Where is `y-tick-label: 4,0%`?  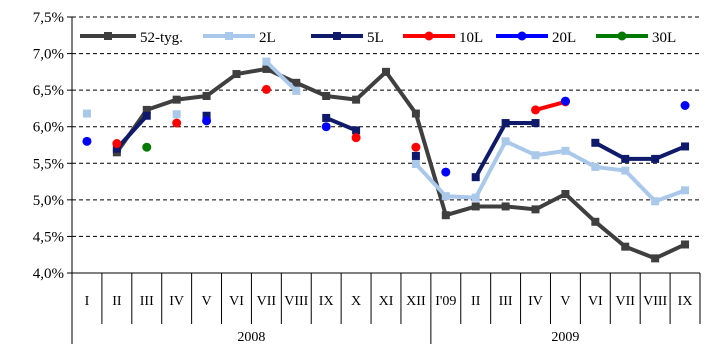 y-tick-label: 4,0% is located at coordinates (48, 274).